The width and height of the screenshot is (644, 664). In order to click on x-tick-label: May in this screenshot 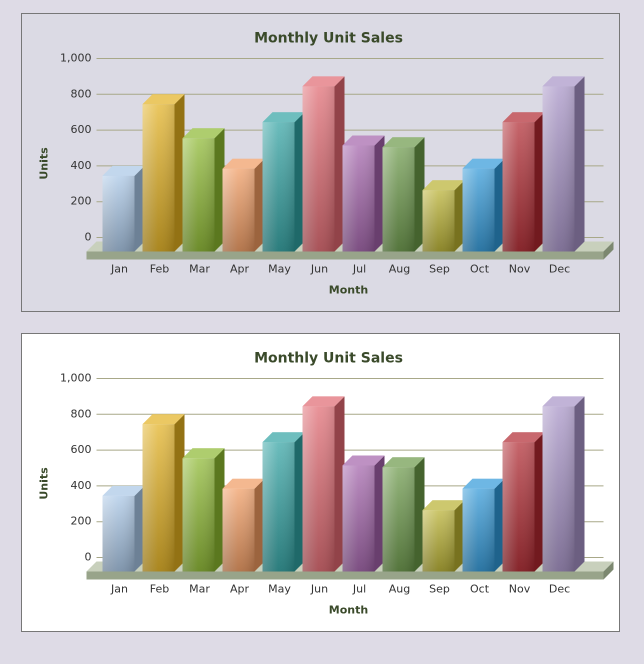, I will do `click(279, 589)`.